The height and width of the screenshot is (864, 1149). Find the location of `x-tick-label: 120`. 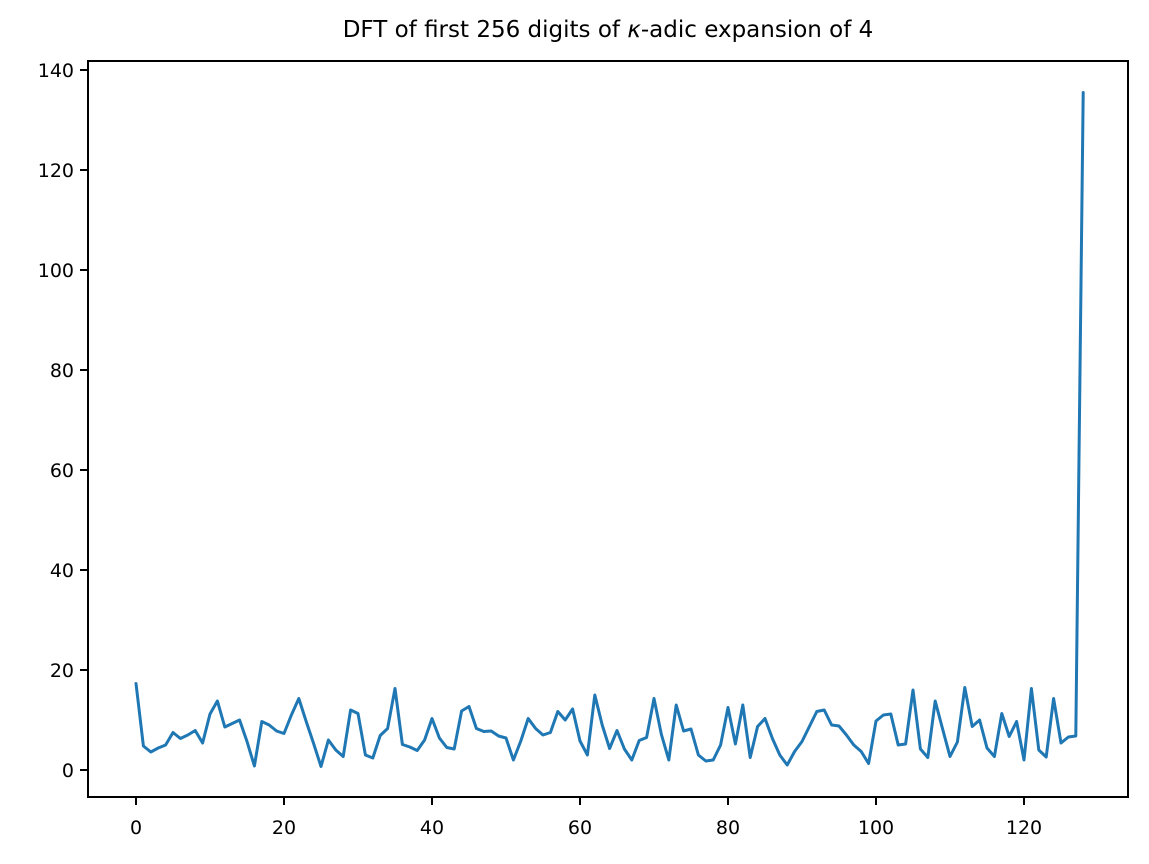

x-tick-label: 120 is located at coordinates (1024, 828).